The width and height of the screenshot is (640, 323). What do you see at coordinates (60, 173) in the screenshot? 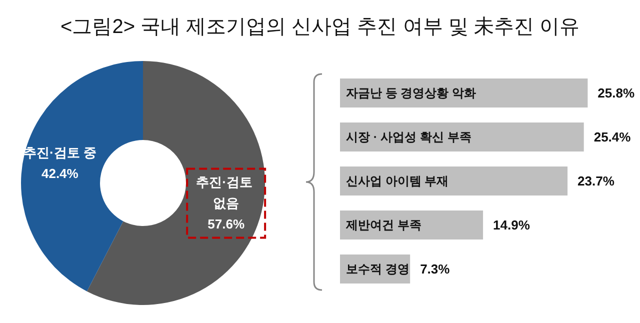
I see `data-label: 42.4%` at bounding box center [60, 173].